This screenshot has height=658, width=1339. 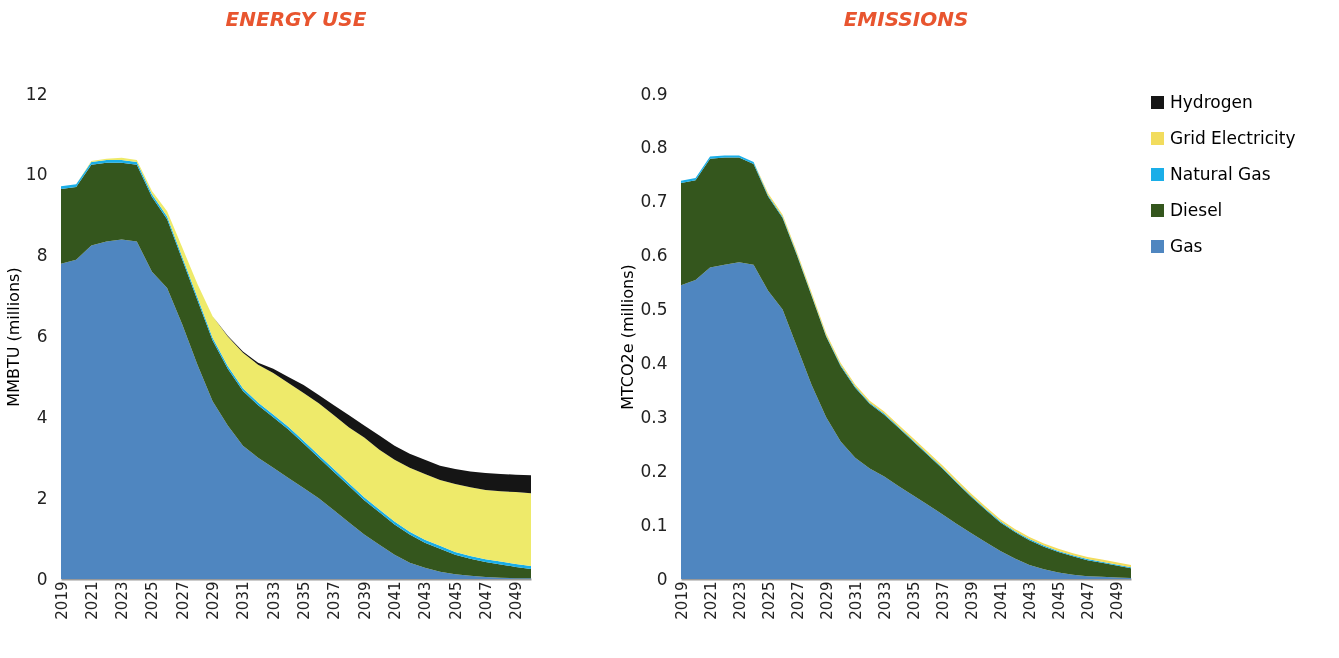 I want to click on y-tick-label: 6, so click(x=42, y=336).